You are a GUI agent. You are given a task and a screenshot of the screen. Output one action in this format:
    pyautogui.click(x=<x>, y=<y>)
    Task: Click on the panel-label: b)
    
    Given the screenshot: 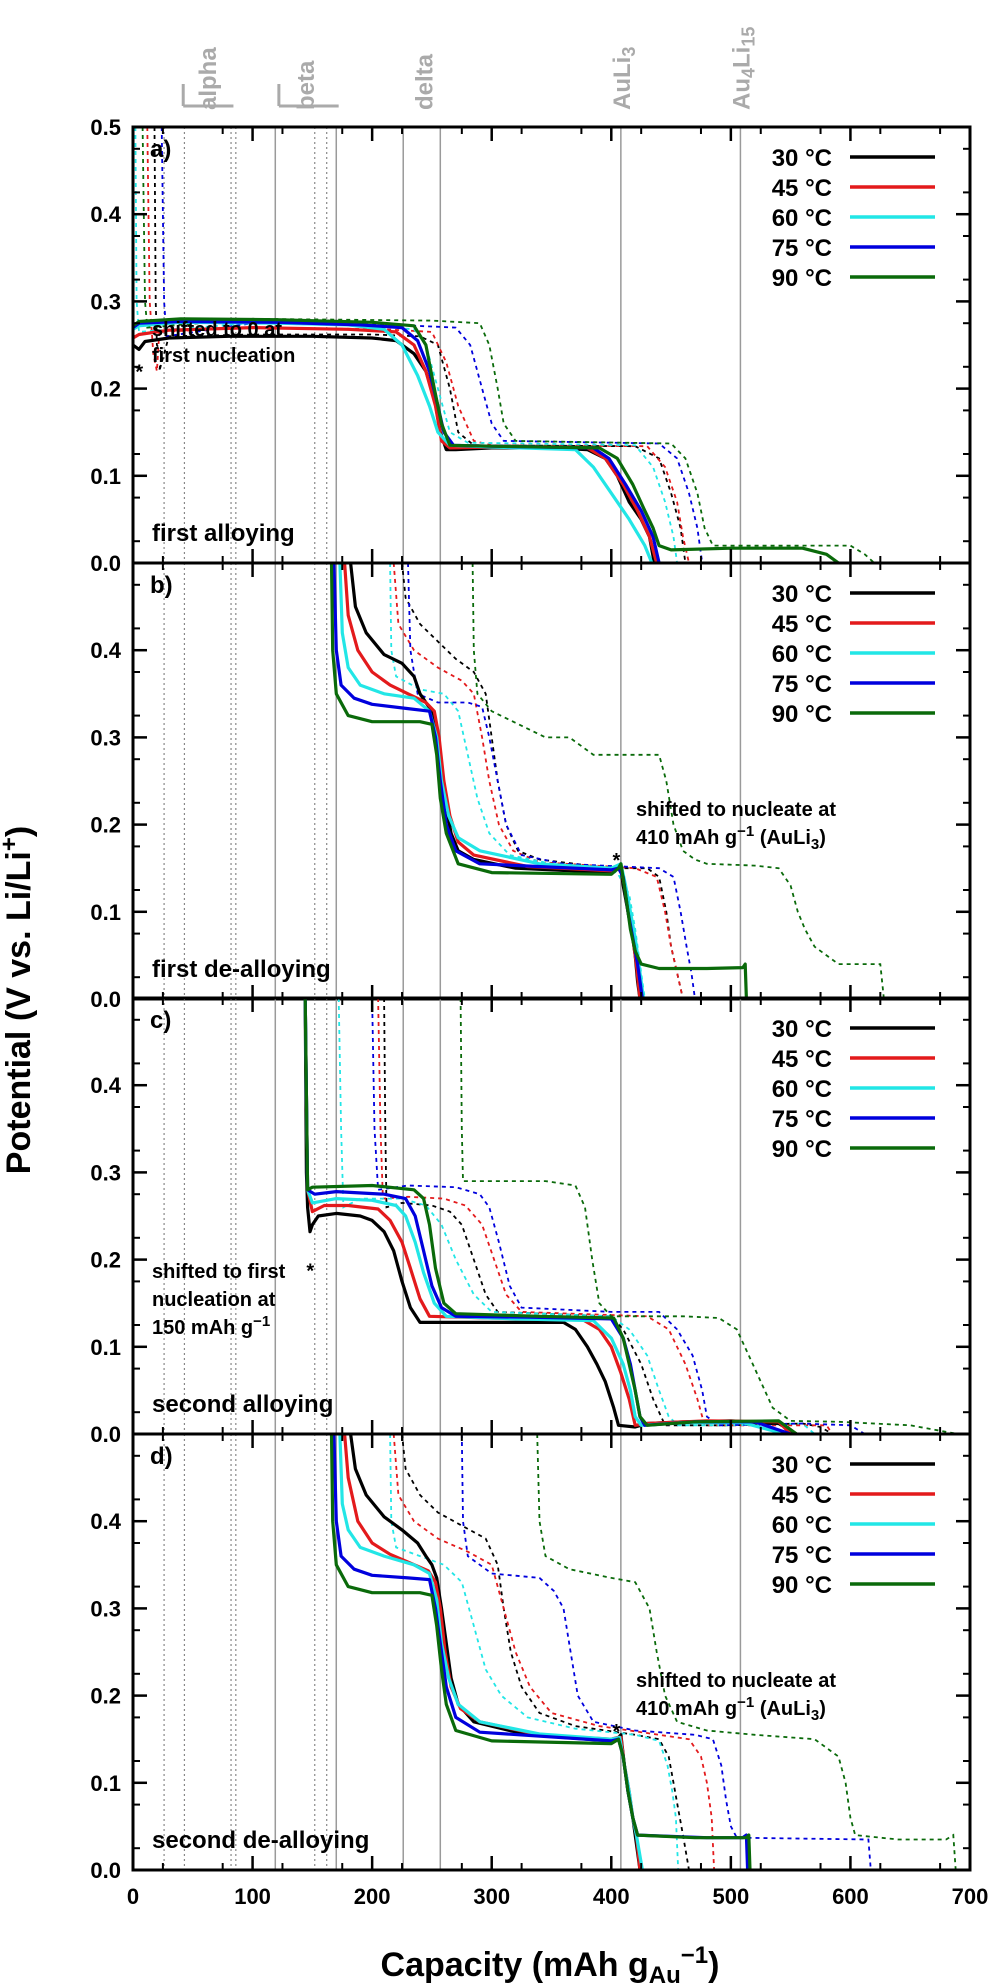 What is the action you would take?
    pyautogui.click(x=161, y=585)
    